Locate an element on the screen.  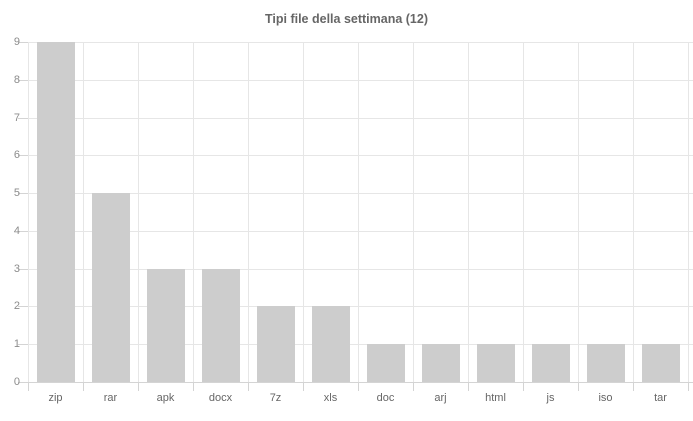
bar-7z is located at coordinates (276, 344).